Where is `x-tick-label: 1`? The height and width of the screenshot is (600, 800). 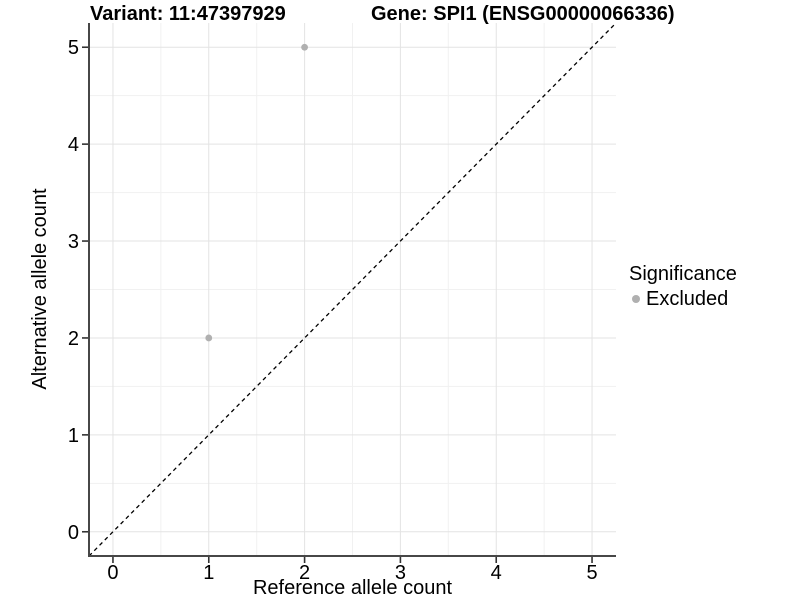 x-tick-label: 1 is located at coordinates (208, 573).